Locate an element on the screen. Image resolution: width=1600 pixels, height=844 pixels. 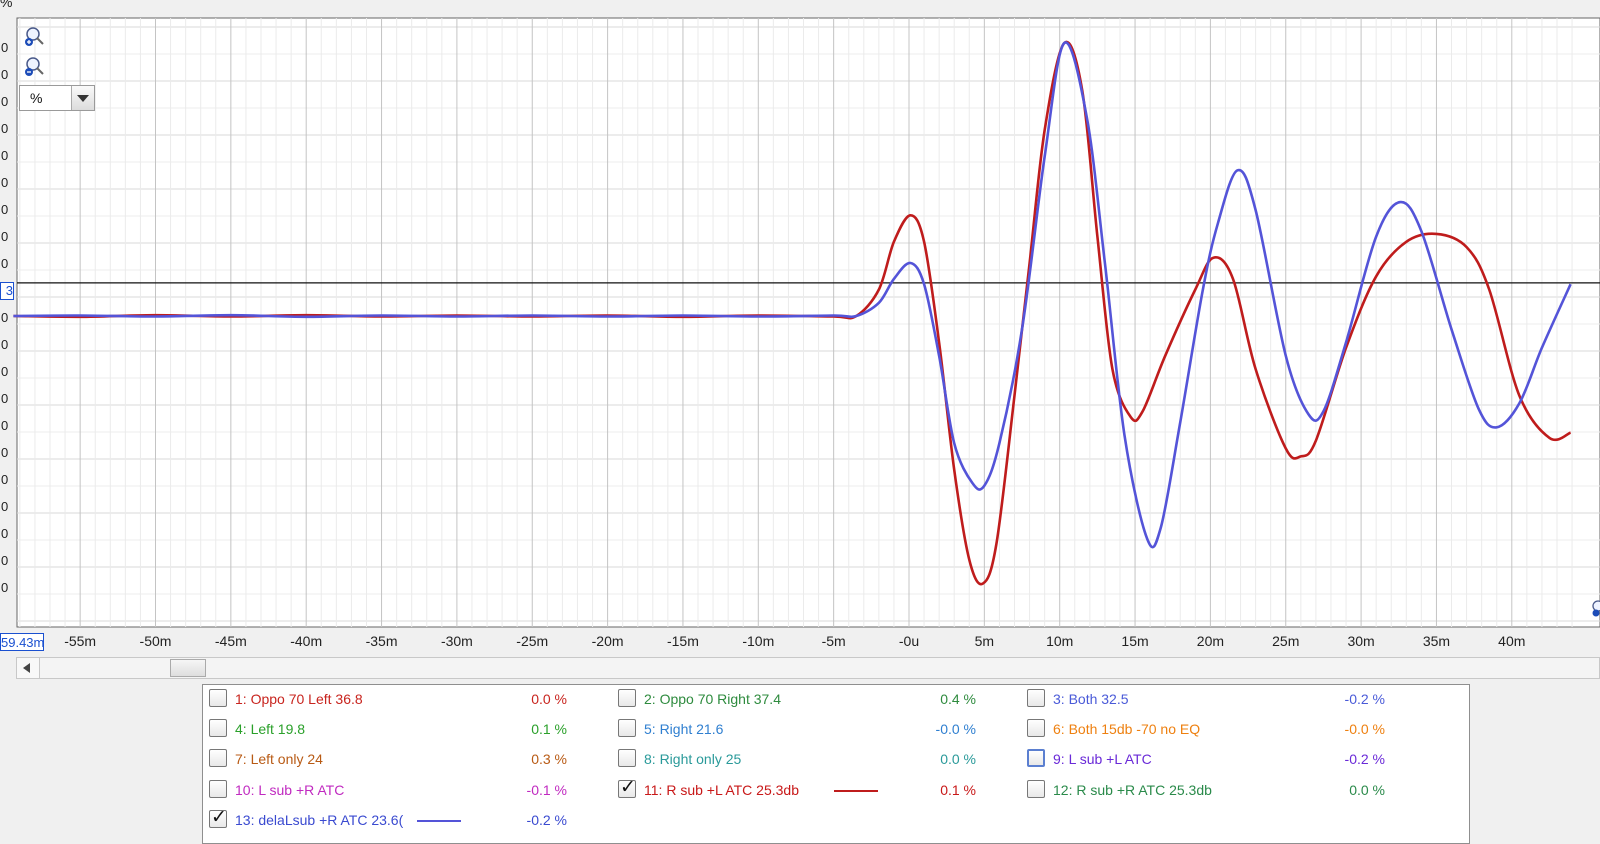
x-tick-label: 35m is located at coordinates (1436, 641).